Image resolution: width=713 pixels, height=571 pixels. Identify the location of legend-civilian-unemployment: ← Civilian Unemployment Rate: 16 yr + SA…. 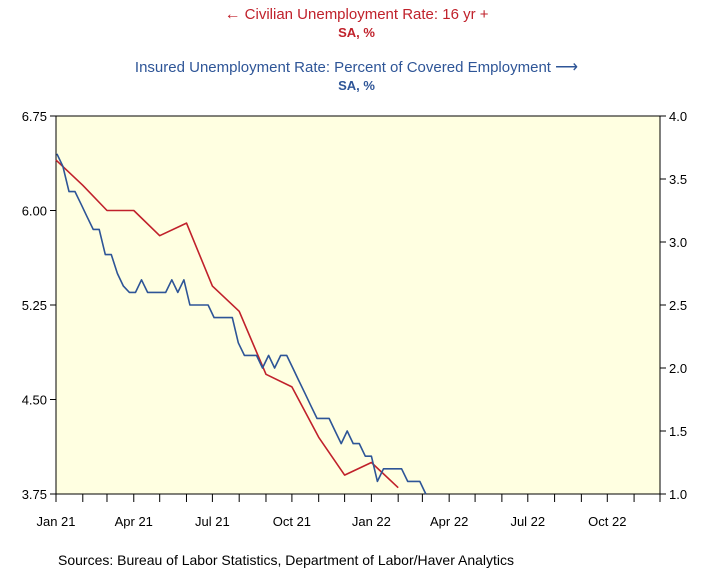
(356, 23).